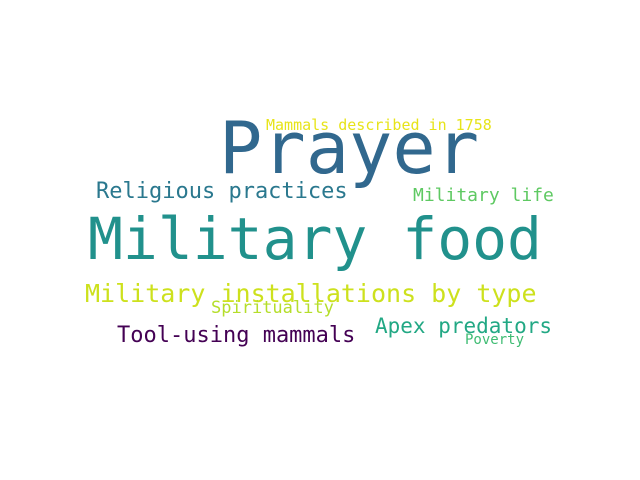 Image resolution: width=640 pixels, height=480 pixels. What do you see at coordinates (483, 195) in the screenshot?
I see `word-military-life: Military life` at bounding box center [483, 195].